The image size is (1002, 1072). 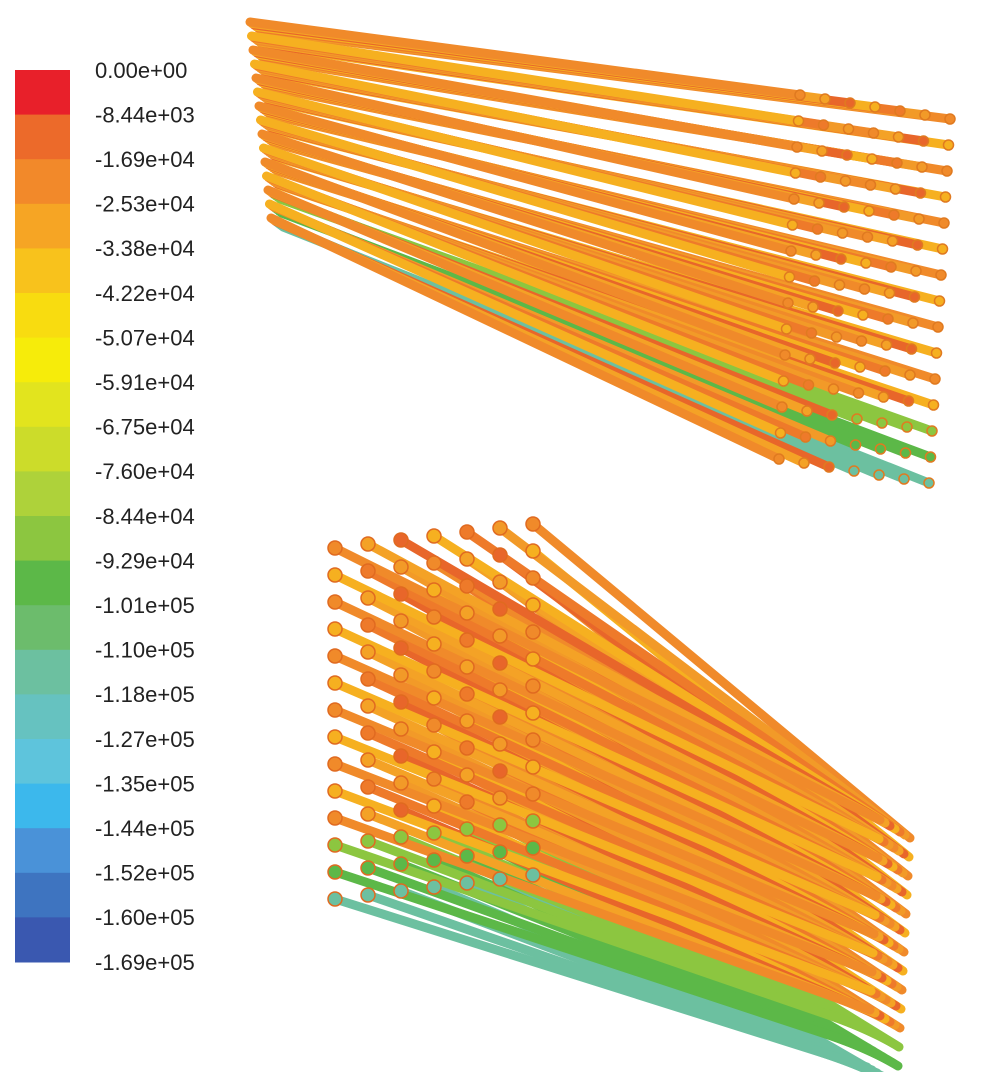 I want to click on legend-label: 0.00e+00, so click(x=141, y=70).